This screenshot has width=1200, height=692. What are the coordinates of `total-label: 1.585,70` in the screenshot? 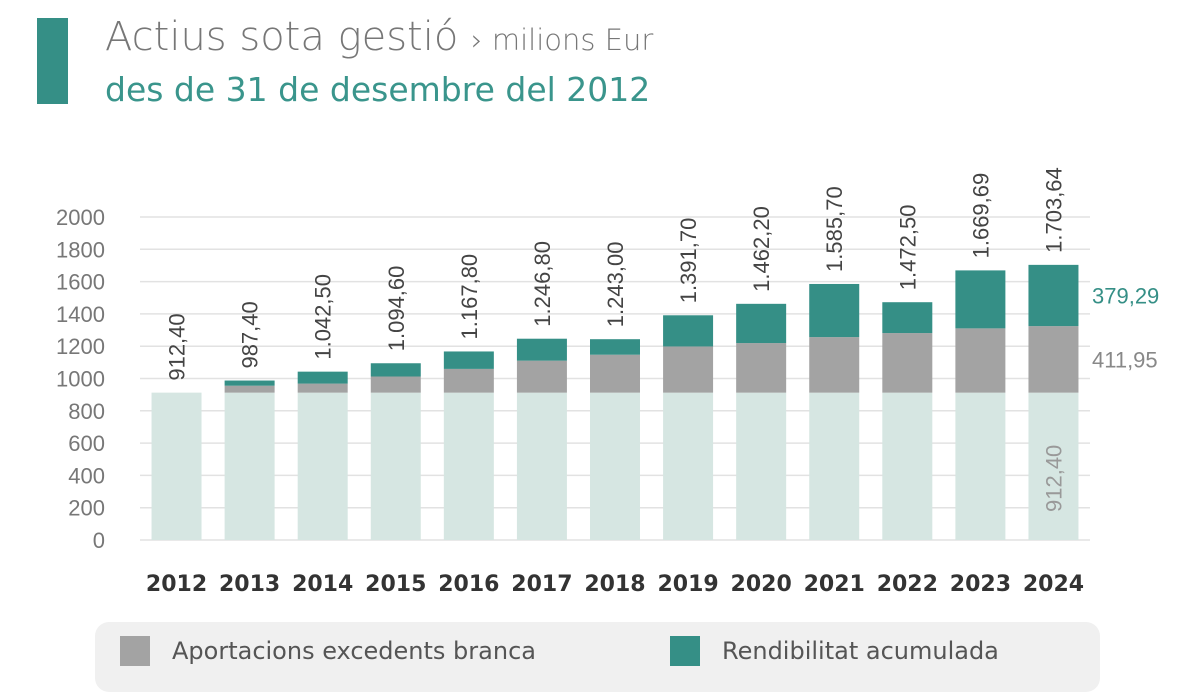 It's located at (834, 229).